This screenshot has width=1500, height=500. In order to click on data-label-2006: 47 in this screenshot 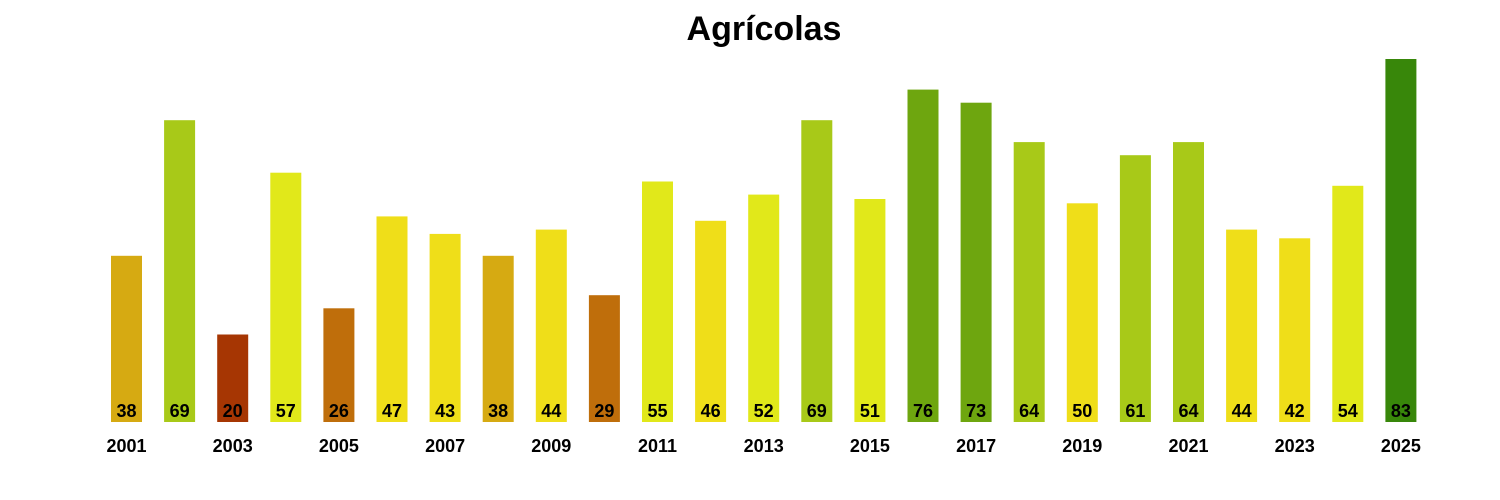, I will do `click(392, 411)`.